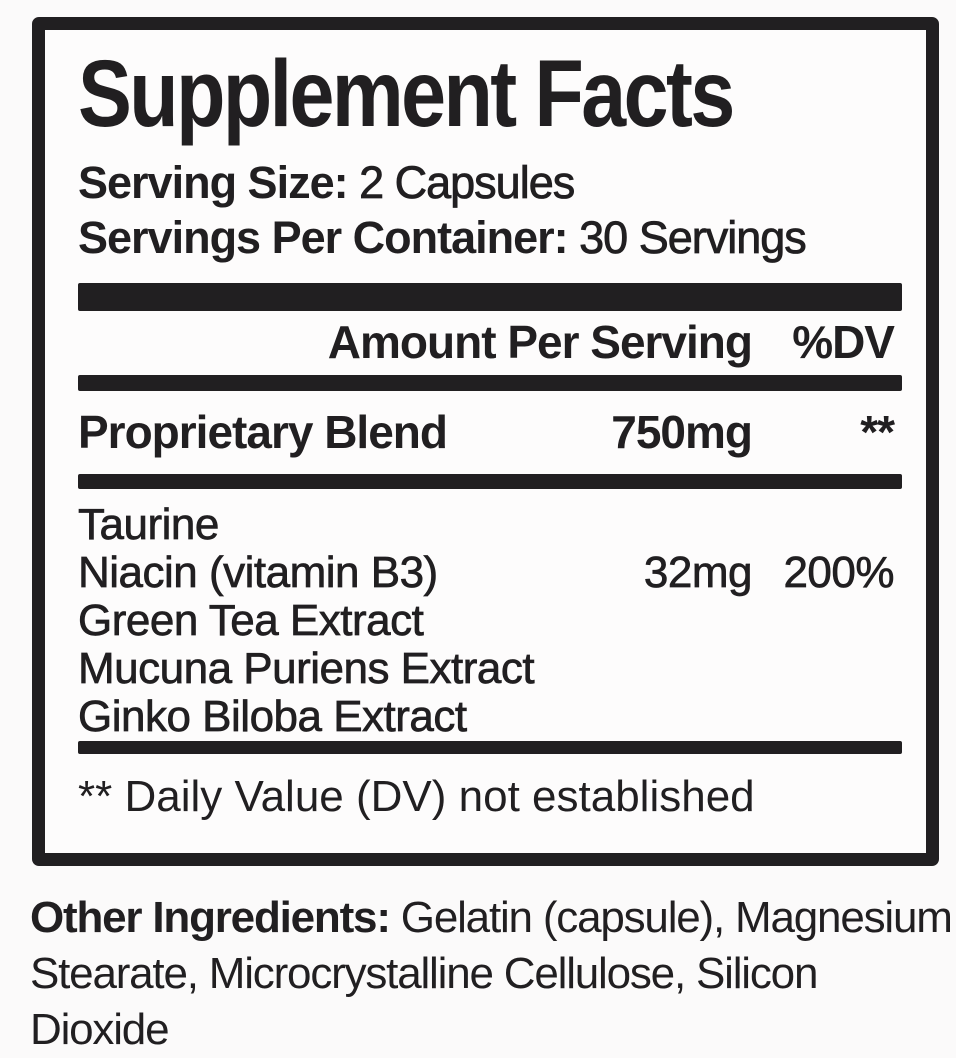  I want to click on ingredient-name: Green Tea Extract, so click(251, 621).